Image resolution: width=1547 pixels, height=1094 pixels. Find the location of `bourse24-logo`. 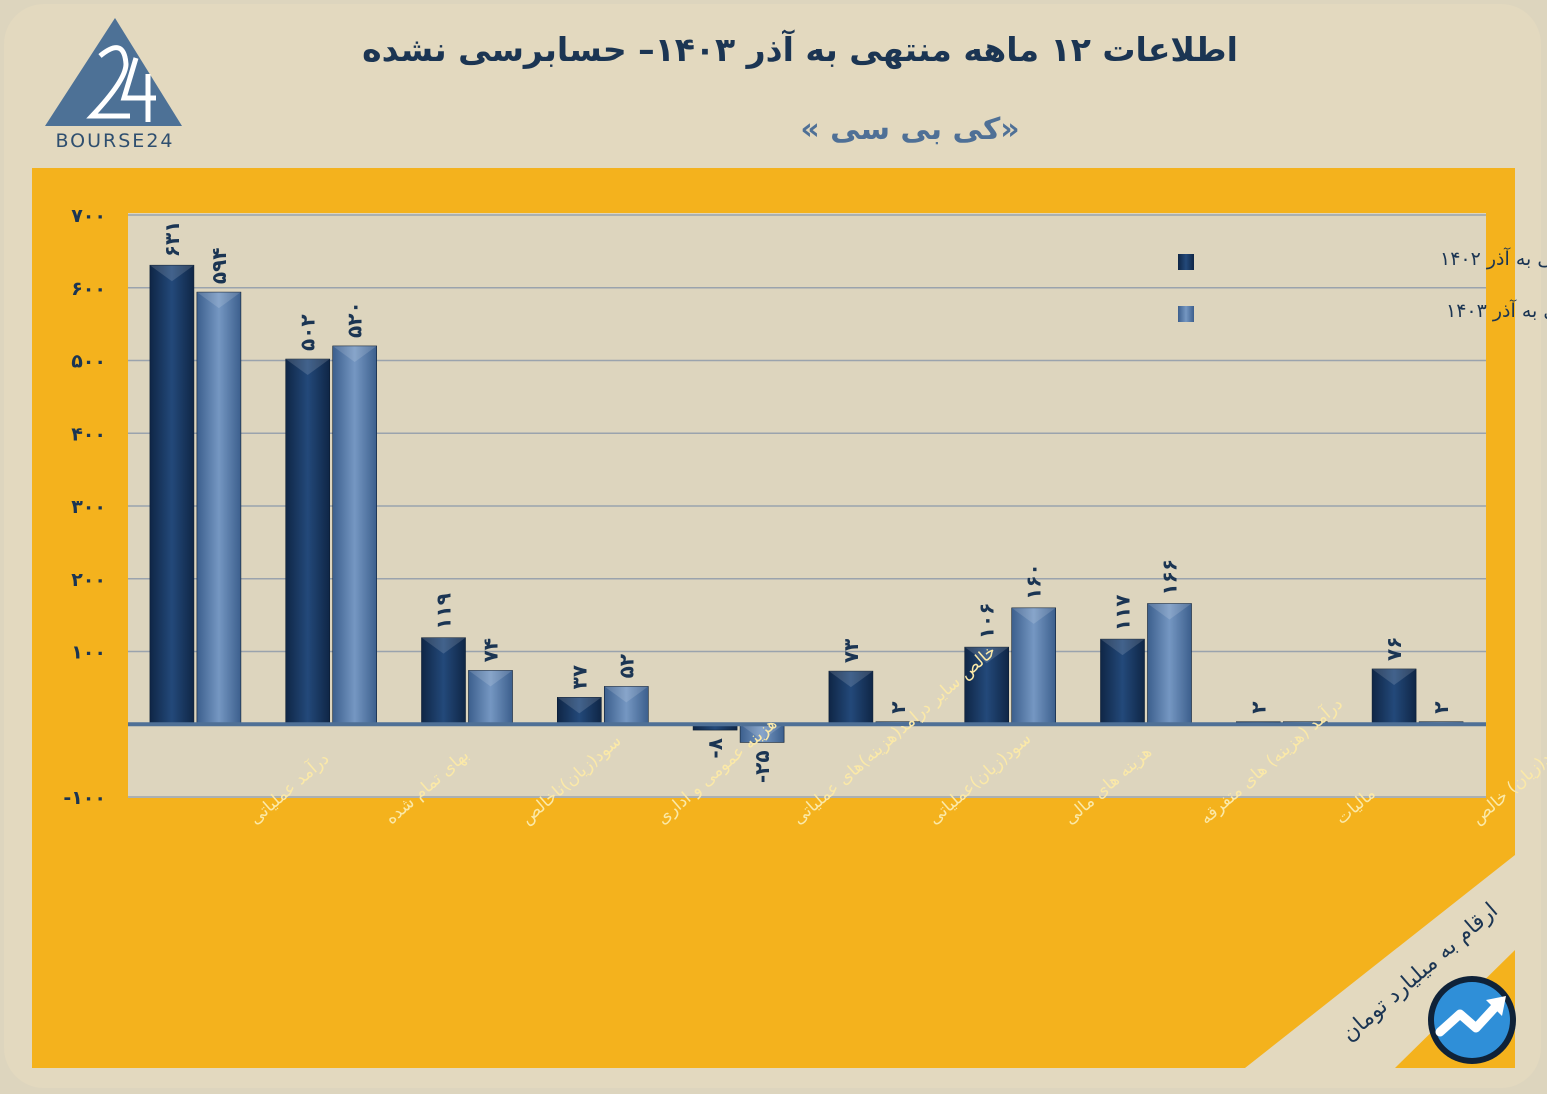

bourse24-logo is located at coordinates (113, 72).